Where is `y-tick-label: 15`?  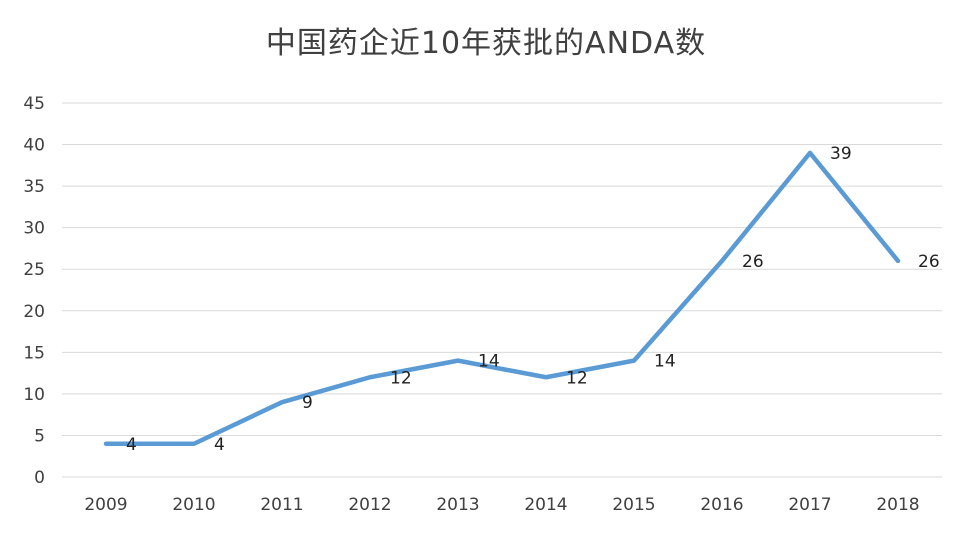 y-tick-label: 15 is located at coordinates (34, 353).